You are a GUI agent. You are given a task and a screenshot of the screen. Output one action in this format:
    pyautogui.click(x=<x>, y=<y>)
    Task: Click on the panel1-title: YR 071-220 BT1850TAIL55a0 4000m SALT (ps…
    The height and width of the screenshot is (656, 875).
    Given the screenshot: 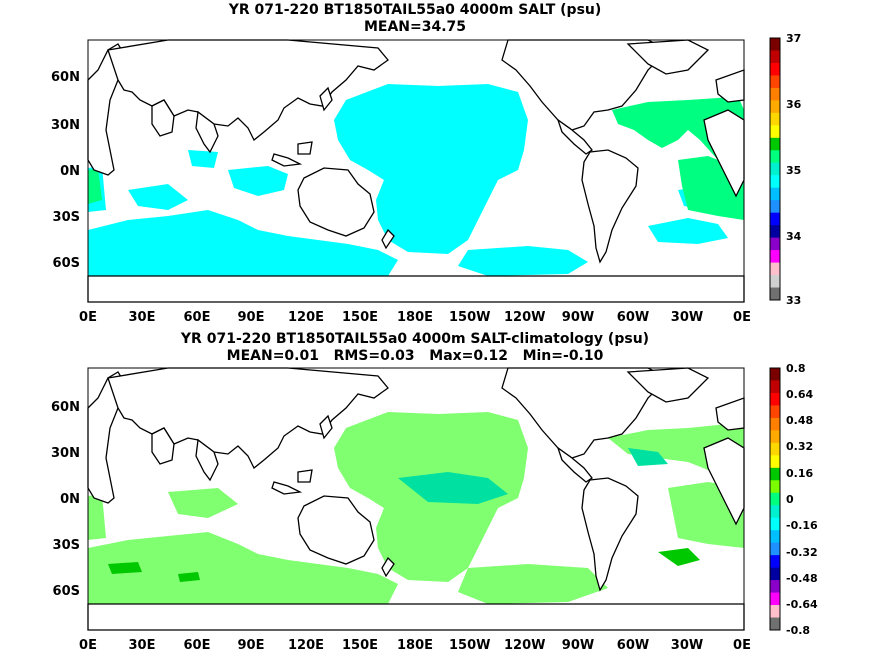 What is the action you would take?
    pyautogui.click(x=415, y=10)
    